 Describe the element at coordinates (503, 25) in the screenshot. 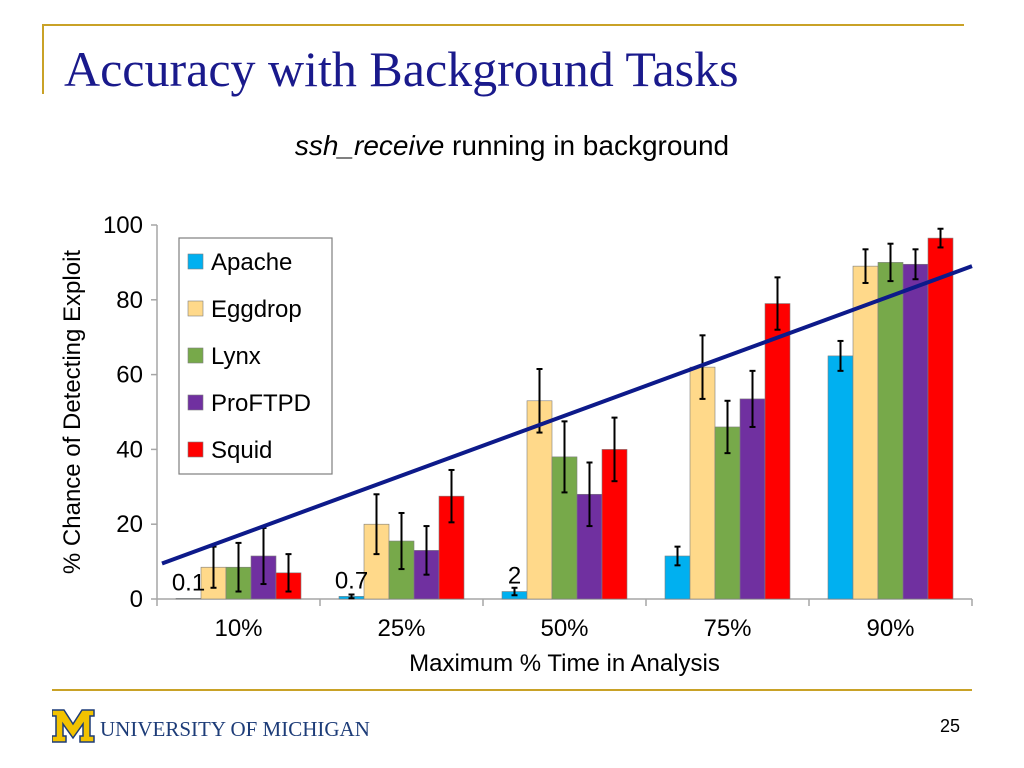

I see `title-accent-horizontal-rule` at that location.